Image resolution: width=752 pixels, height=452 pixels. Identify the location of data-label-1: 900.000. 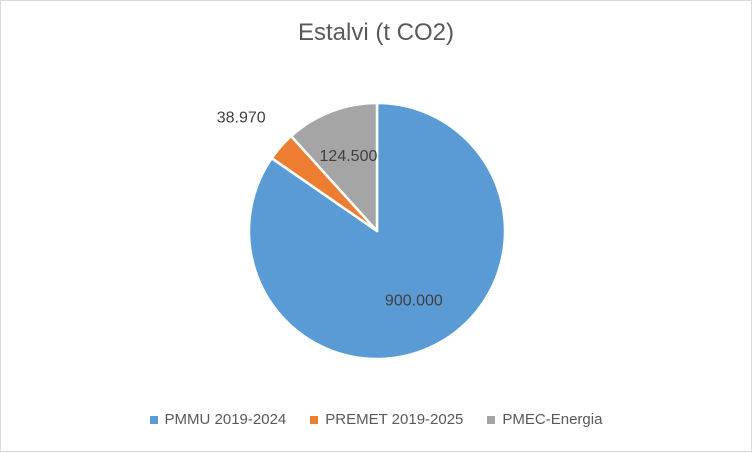
(414, 301).